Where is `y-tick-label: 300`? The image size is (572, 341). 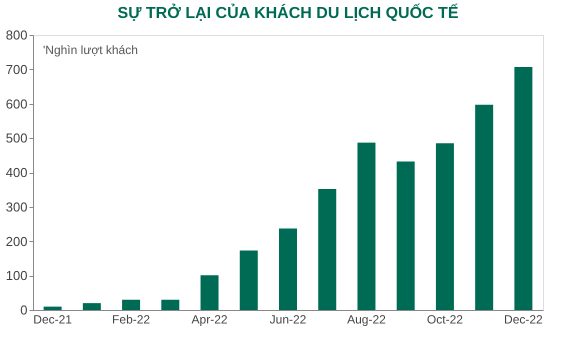 y-tick-label: 300 is located at coordinates (17, 206).